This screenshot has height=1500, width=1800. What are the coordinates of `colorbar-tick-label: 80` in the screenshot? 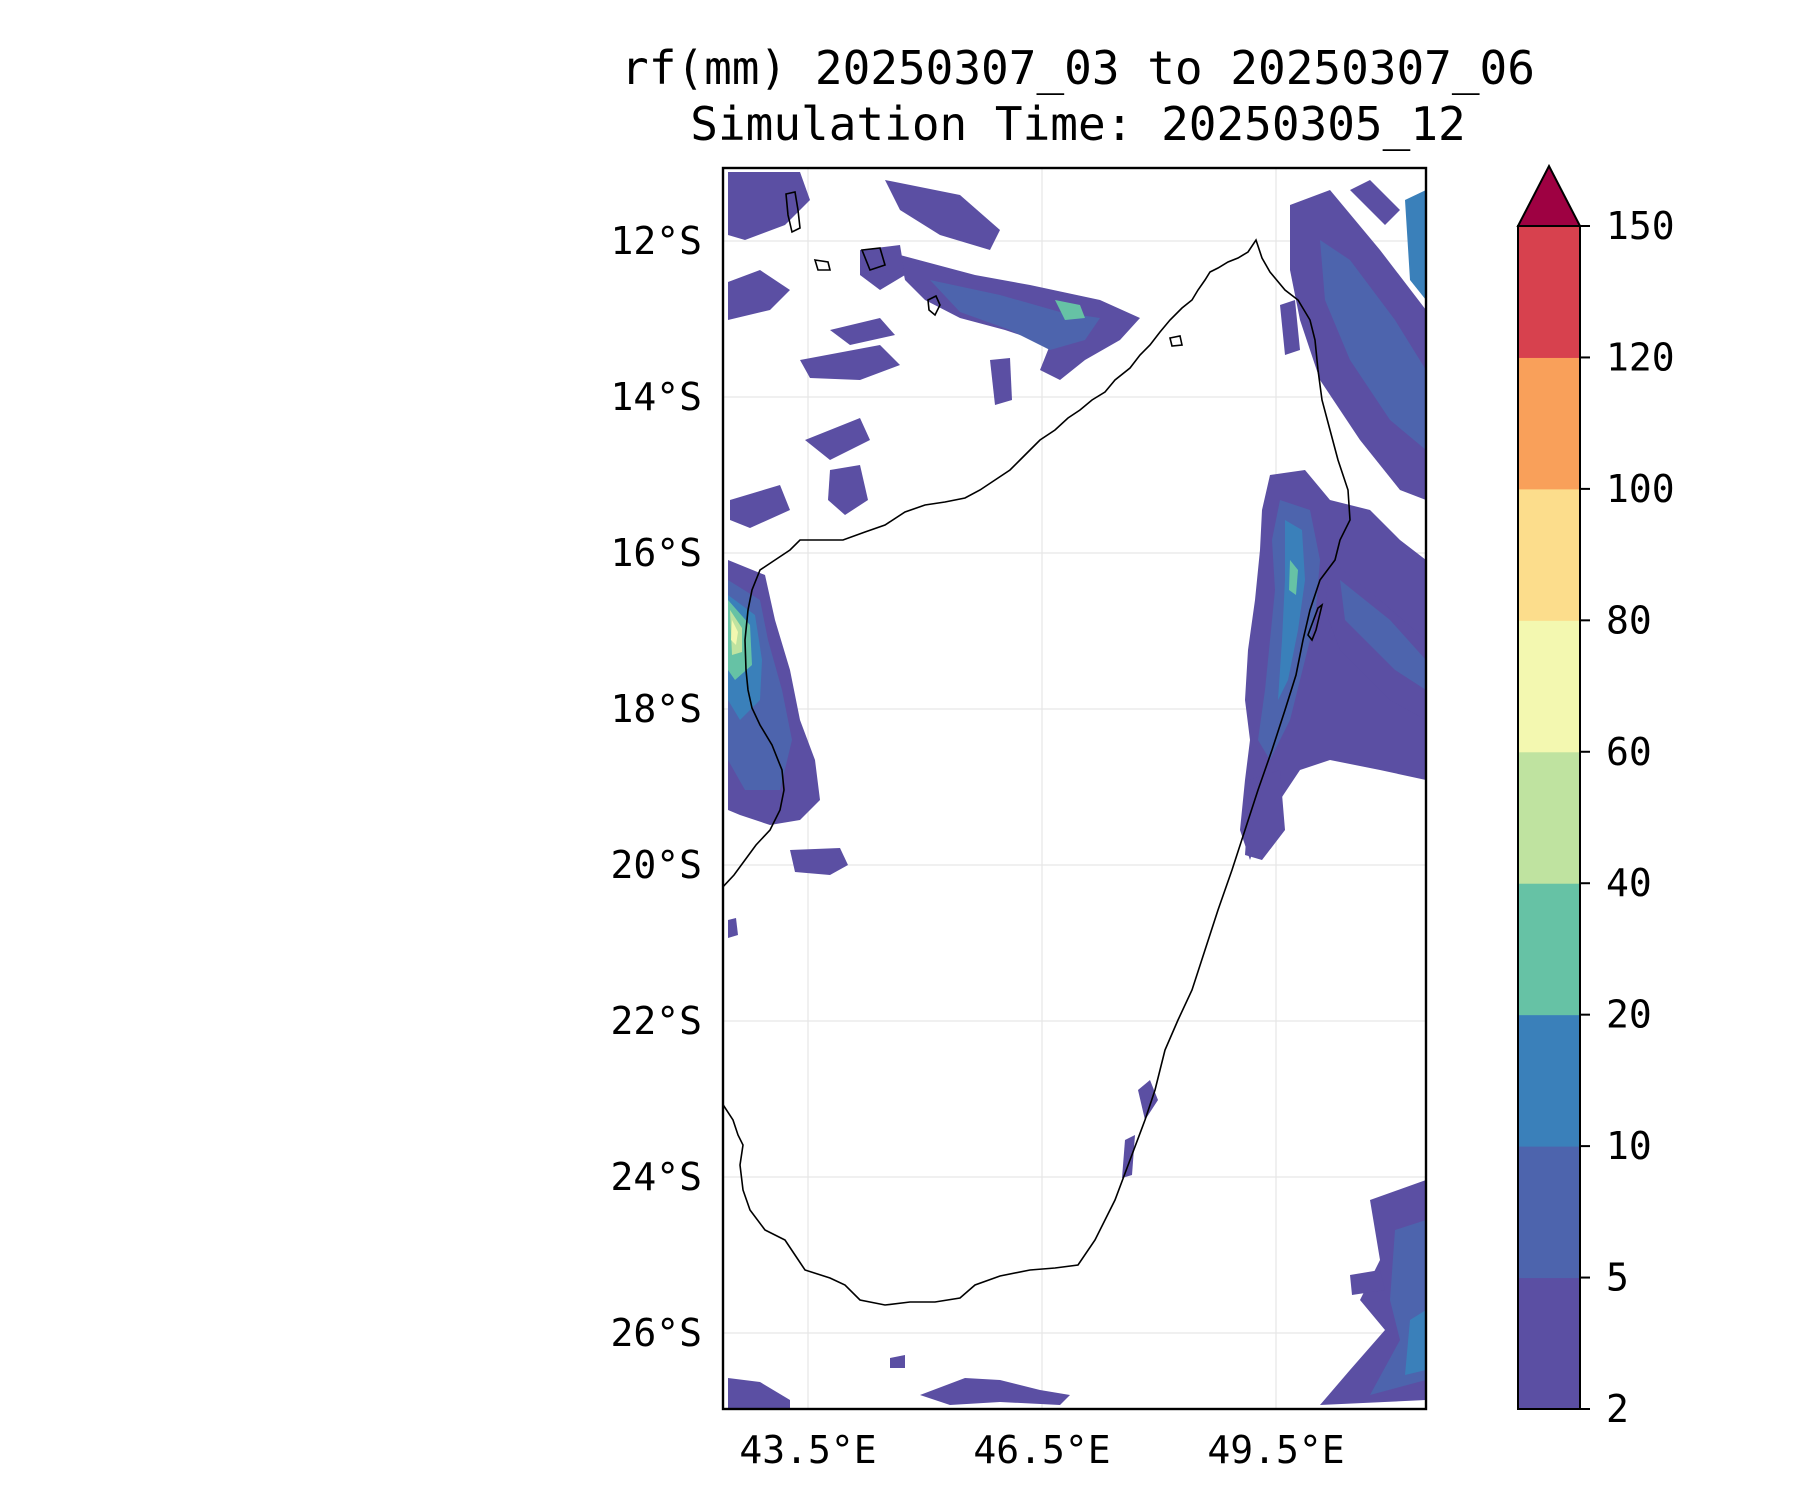 It's located at (1629, 620).